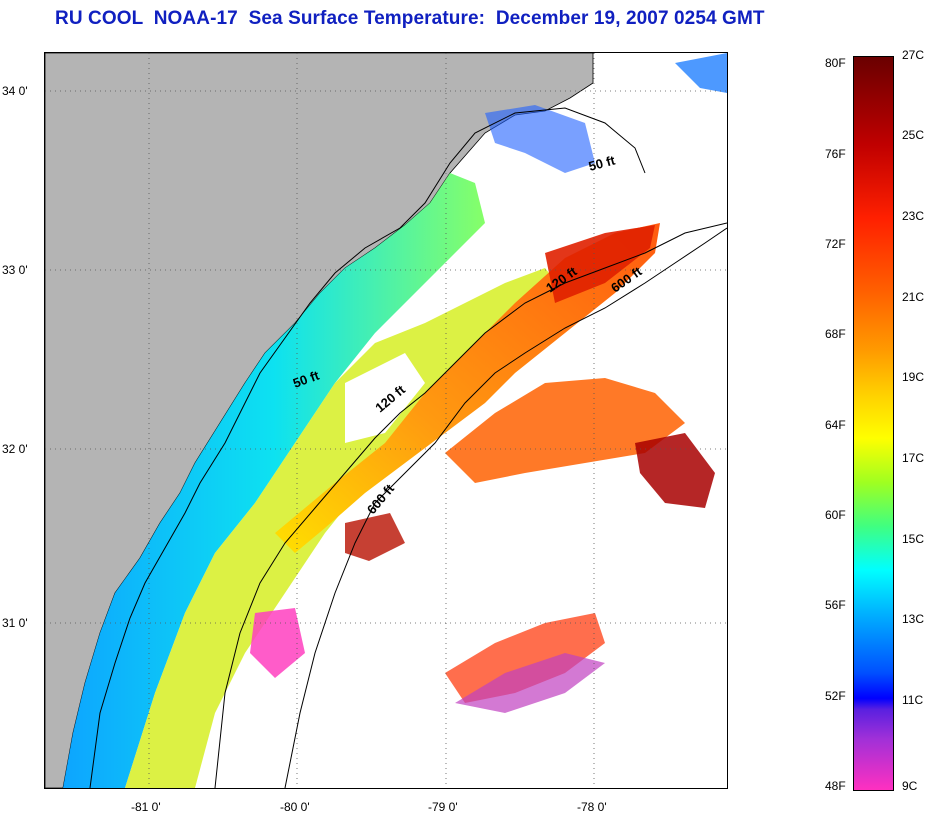  I want to click on colorbar-f-label: 72F, so click(835, 244).